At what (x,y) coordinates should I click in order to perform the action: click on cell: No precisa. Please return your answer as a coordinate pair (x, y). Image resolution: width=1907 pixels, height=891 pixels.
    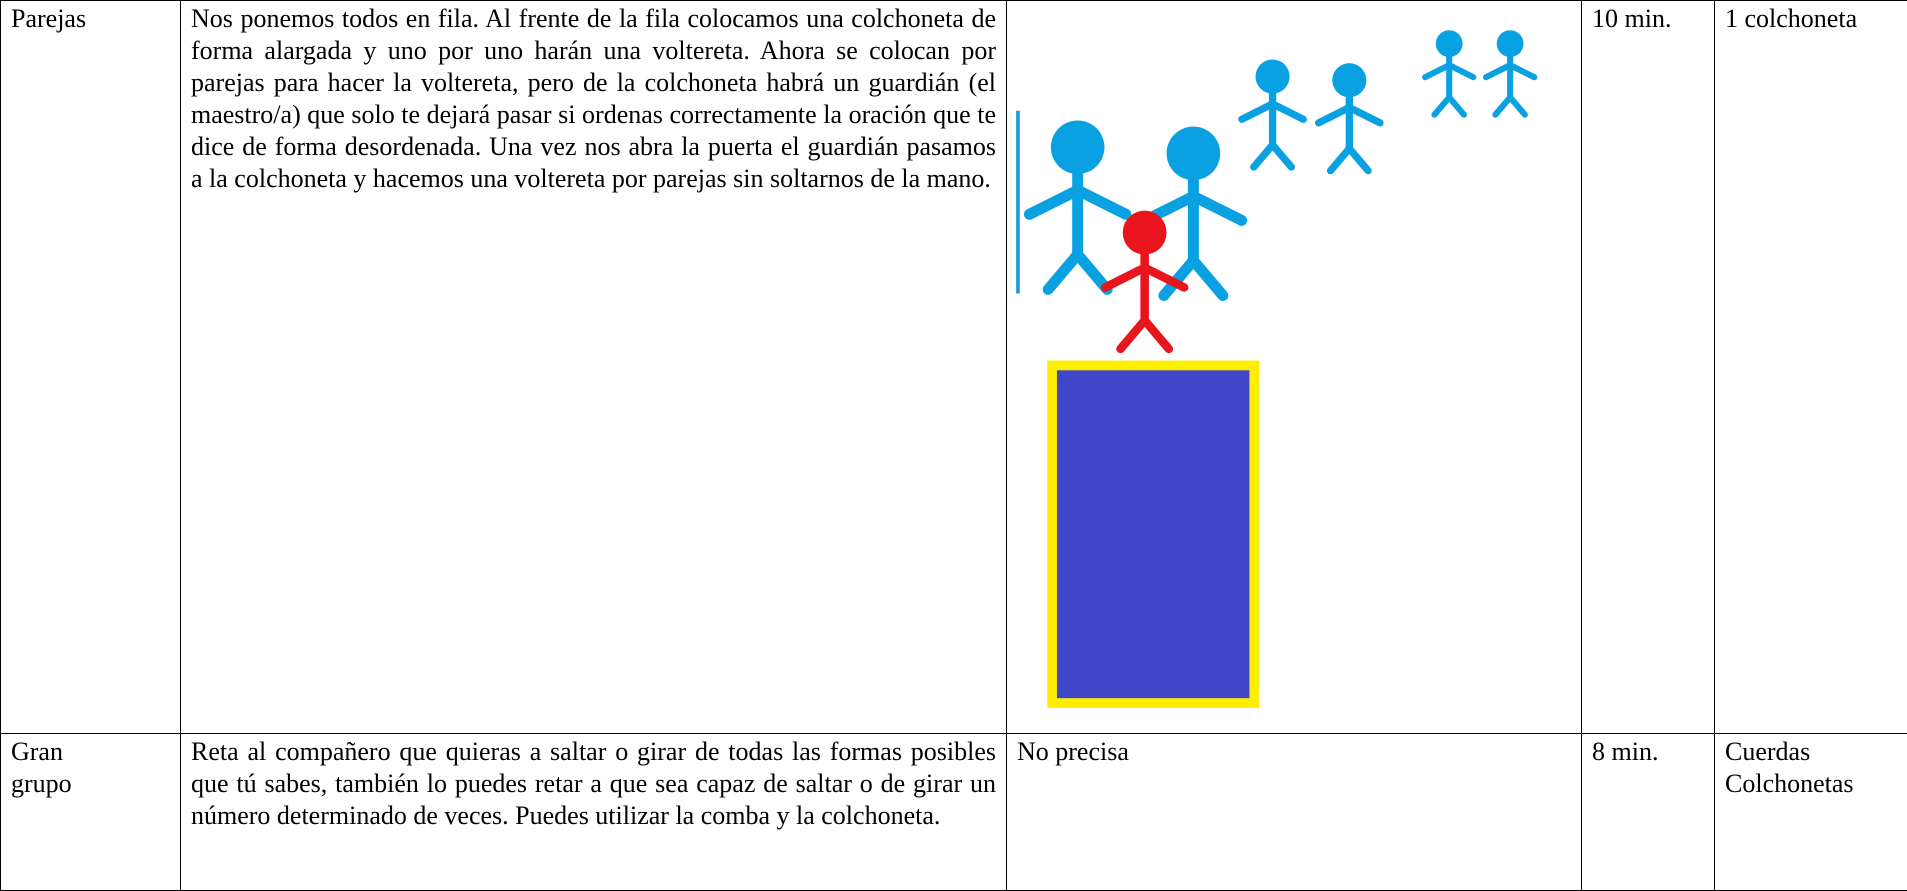
    Looking at the image, I should click on (1294, 812).